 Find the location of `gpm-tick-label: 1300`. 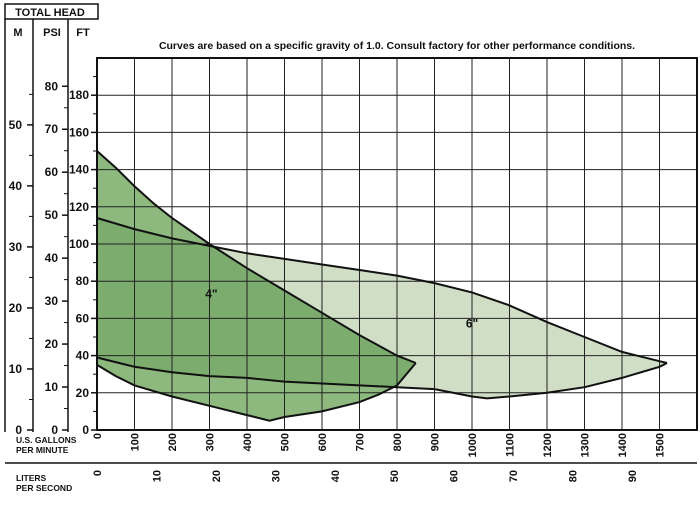

gpm-tick-label: 1300 is located at coordinates (586, 445).